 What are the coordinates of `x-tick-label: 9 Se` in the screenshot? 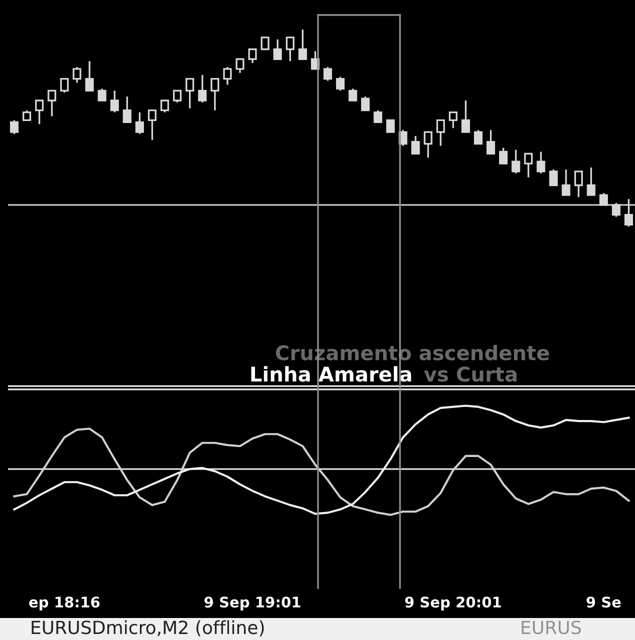 It's located at (603, 602).